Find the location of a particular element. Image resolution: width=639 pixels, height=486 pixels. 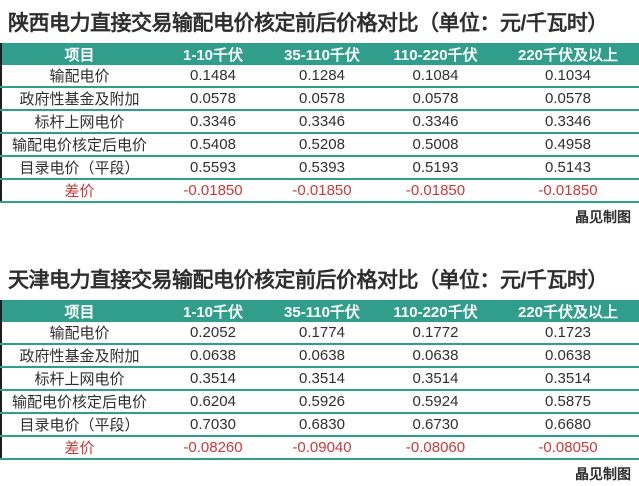

value-cell: 0.5193 is located at coordinates (435, 168).